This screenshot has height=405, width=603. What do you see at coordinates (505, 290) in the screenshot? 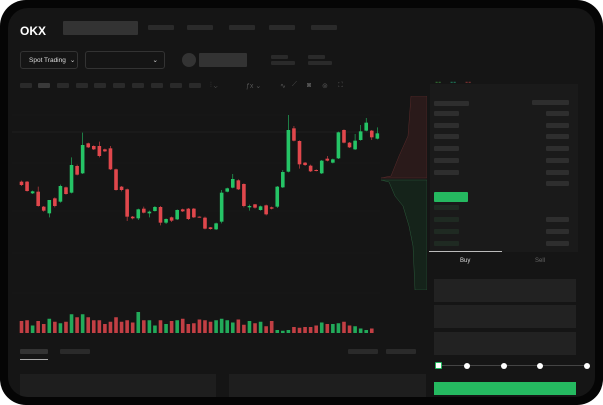
I see `price-input` at bounding box center [505, 290].